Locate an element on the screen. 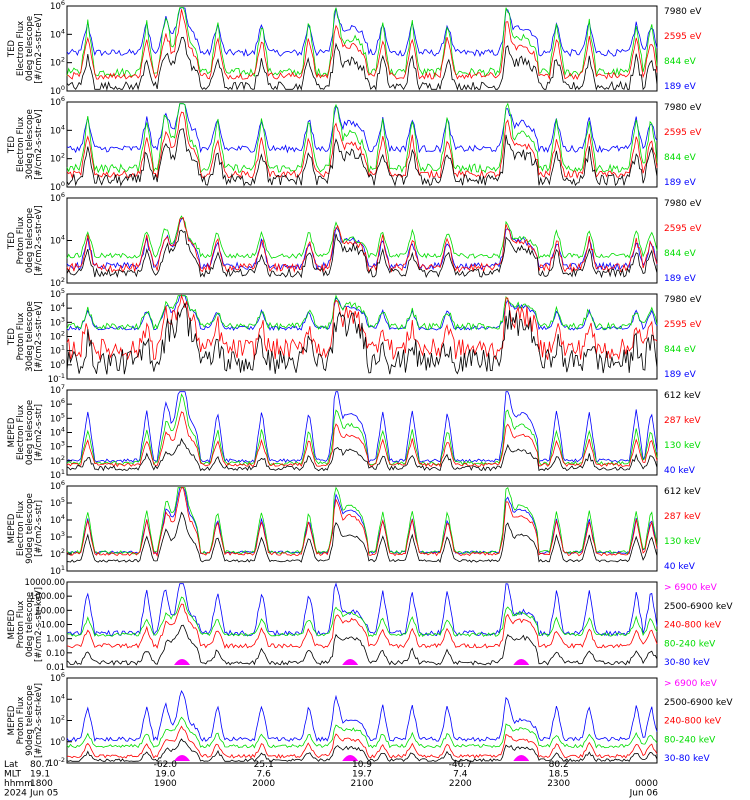 This screenshot has height=800, width=750. x-time-value: 2000 is located at coordinates (263, 784).